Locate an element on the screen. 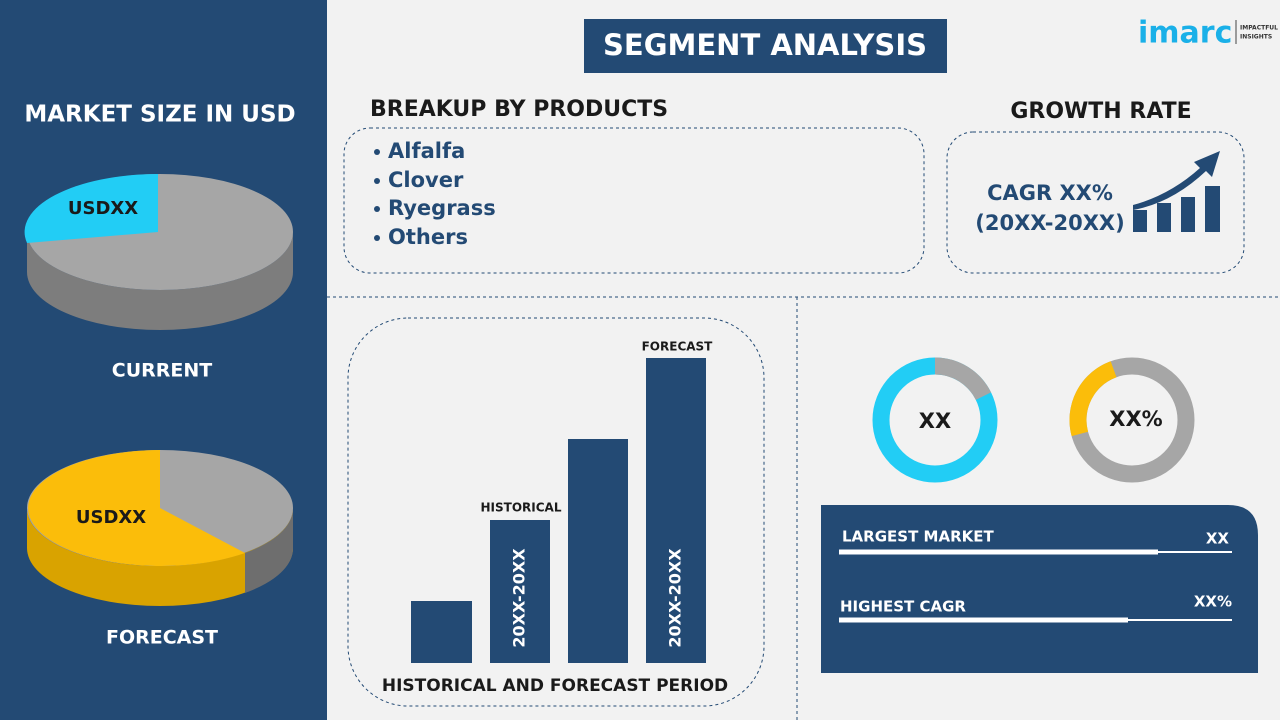 The height and width of the screenshot is (724, 1280). section-title: GROWTH RATE is located at coordinates (1100, 111).